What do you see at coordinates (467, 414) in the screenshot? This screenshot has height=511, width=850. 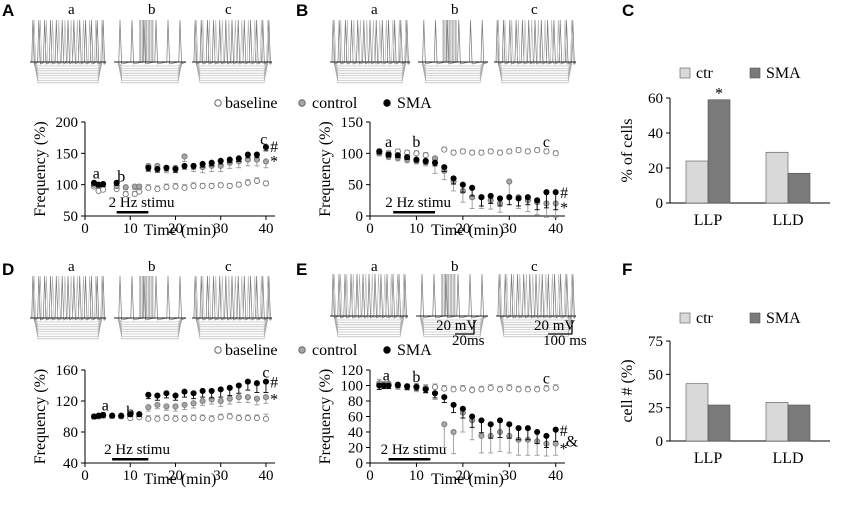 I see `chart-e-series-sma` at bounding box center [467, 414].